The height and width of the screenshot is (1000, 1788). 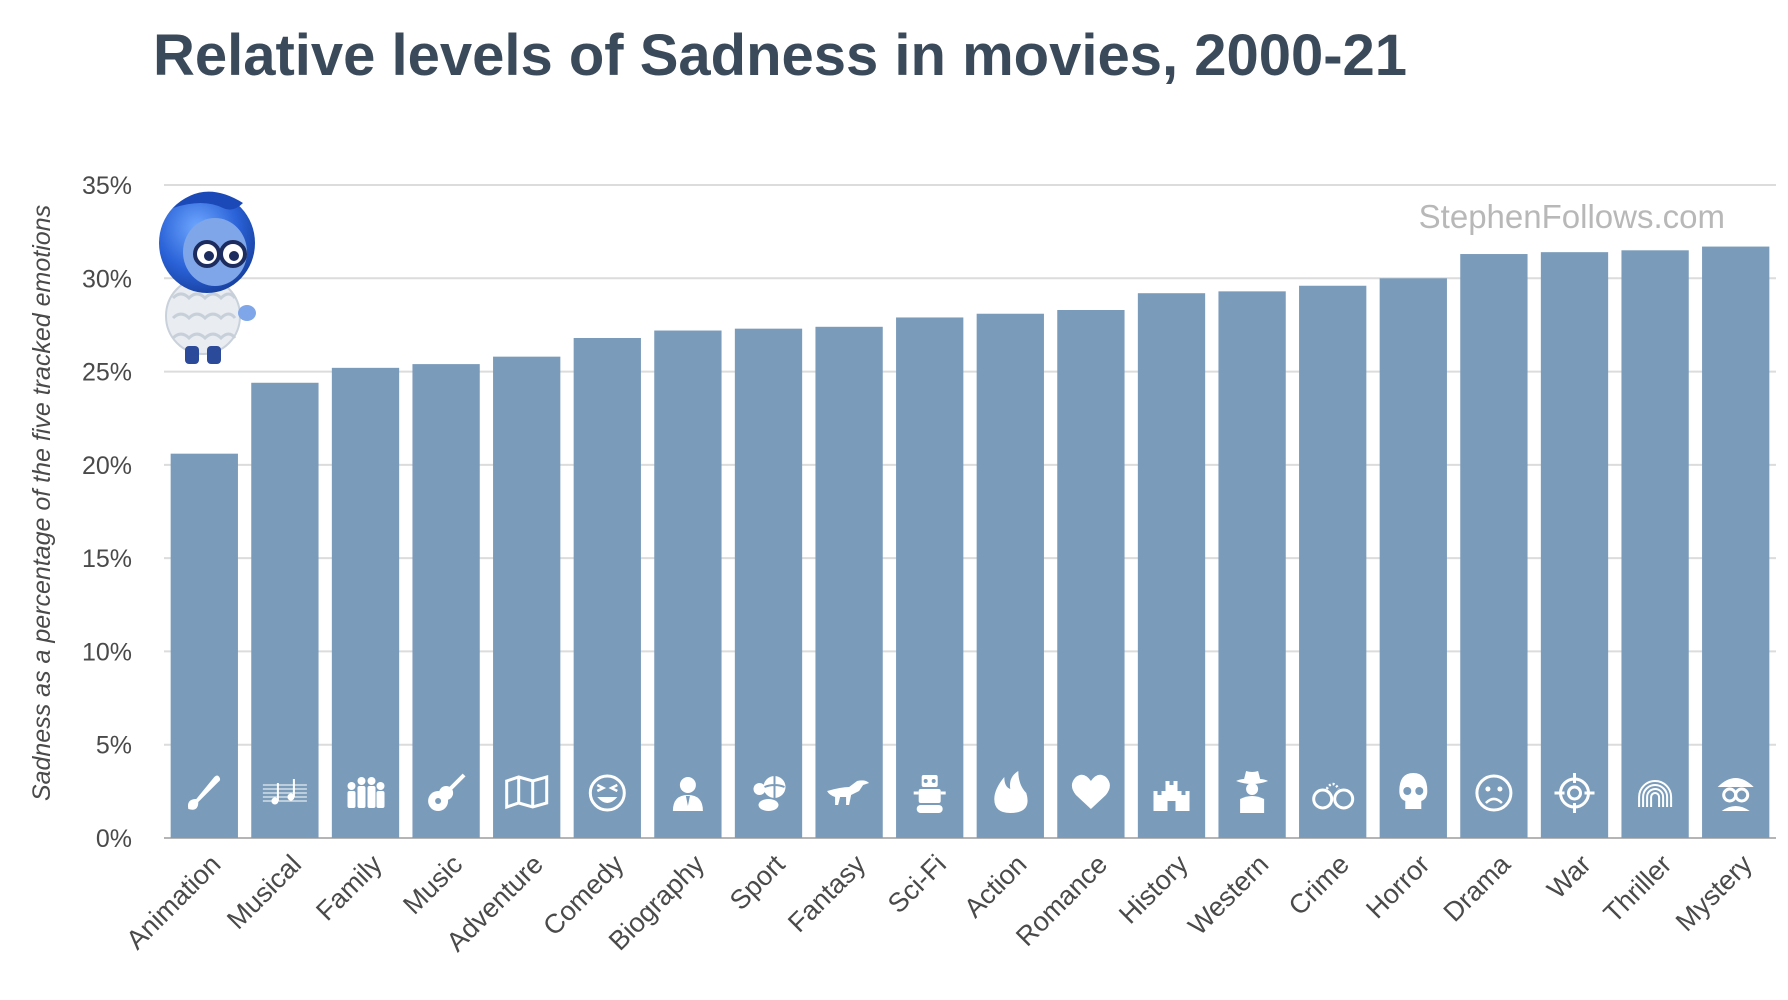 What do you see at coordinates (1397, 886) in the screenshot?
I see `x-tick-label: Horror` at bounding box center [1397, 886].